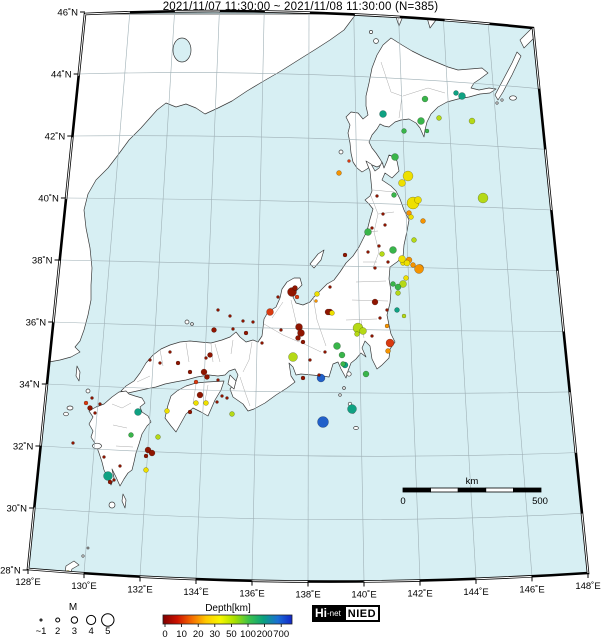 The width and height of the screenshot is (601, 640). I want to click on lon-tick-label: 144˚E, so click(475, 592).